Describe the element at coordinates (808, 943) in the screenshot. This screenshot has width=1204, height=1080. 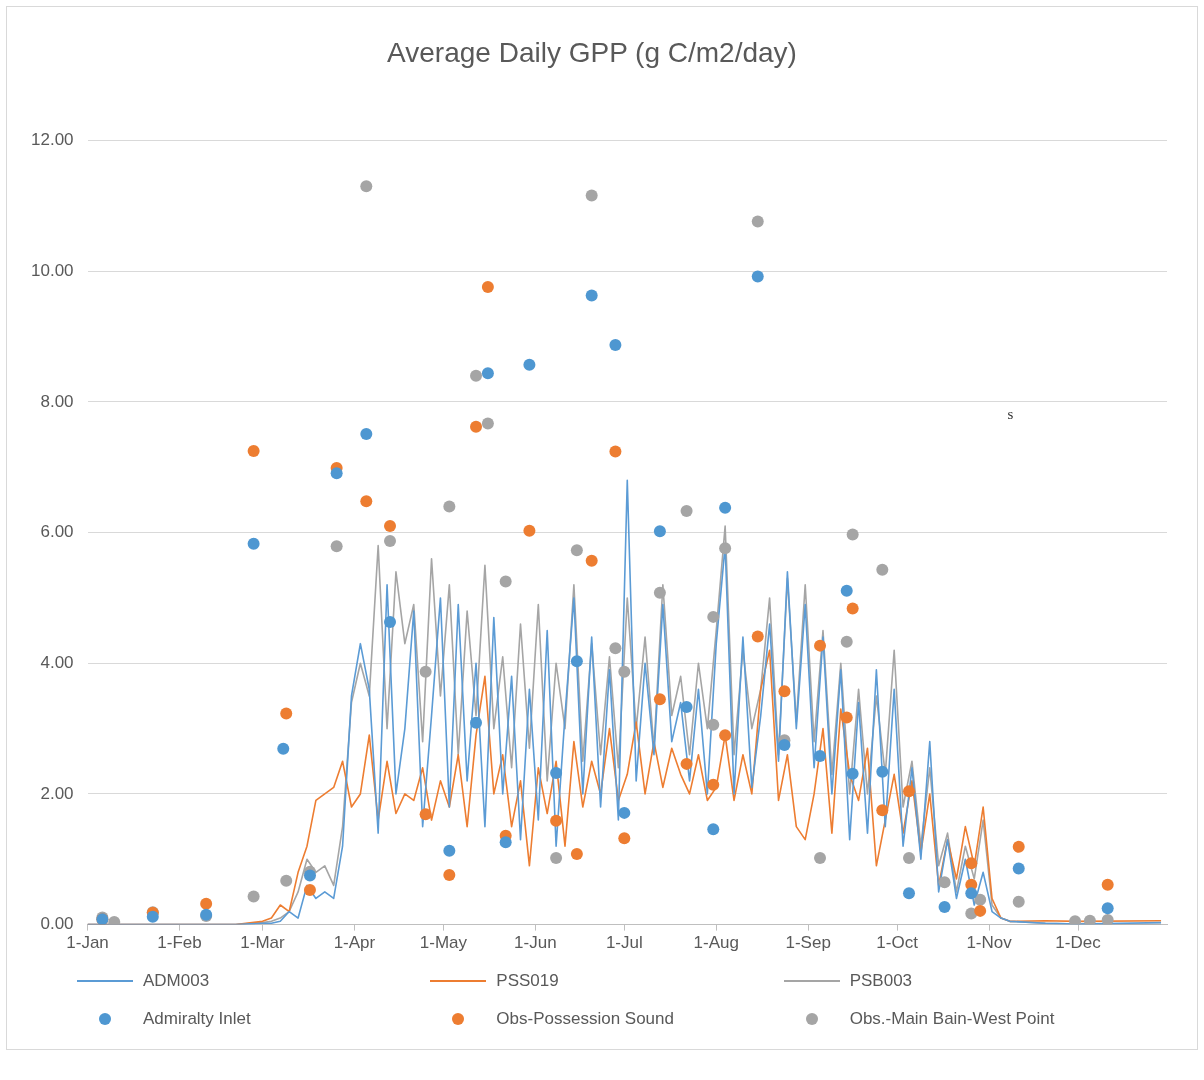
I see `x-tick-label: 1-Sep` at that location.